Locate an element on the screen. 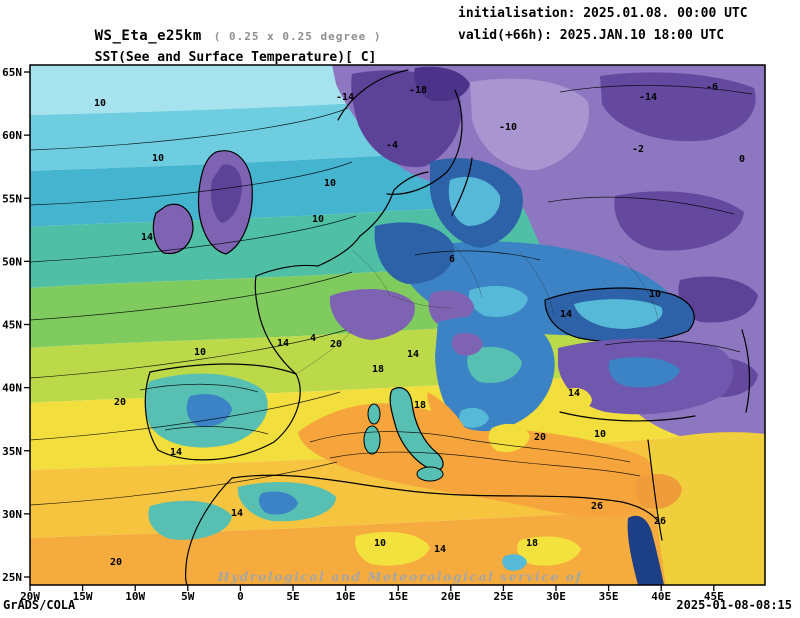  render-timestamp: 2025-01-08-08:15 is located at coordinates (734, 605).